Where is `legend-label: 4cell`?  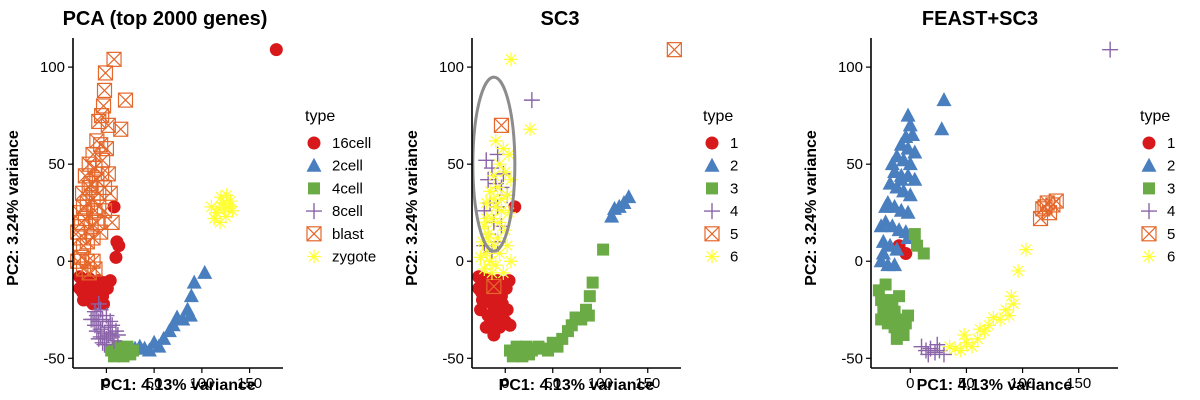
legend-label: 4cell is located at coordinates (347, 188).